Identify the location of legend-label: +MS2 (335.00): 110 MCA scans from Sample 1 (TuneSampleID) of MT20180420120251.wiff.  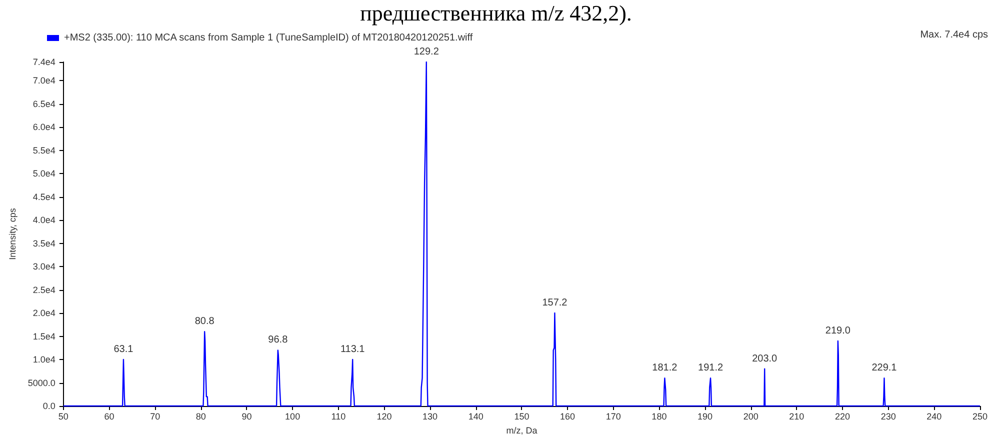
(268, 38).